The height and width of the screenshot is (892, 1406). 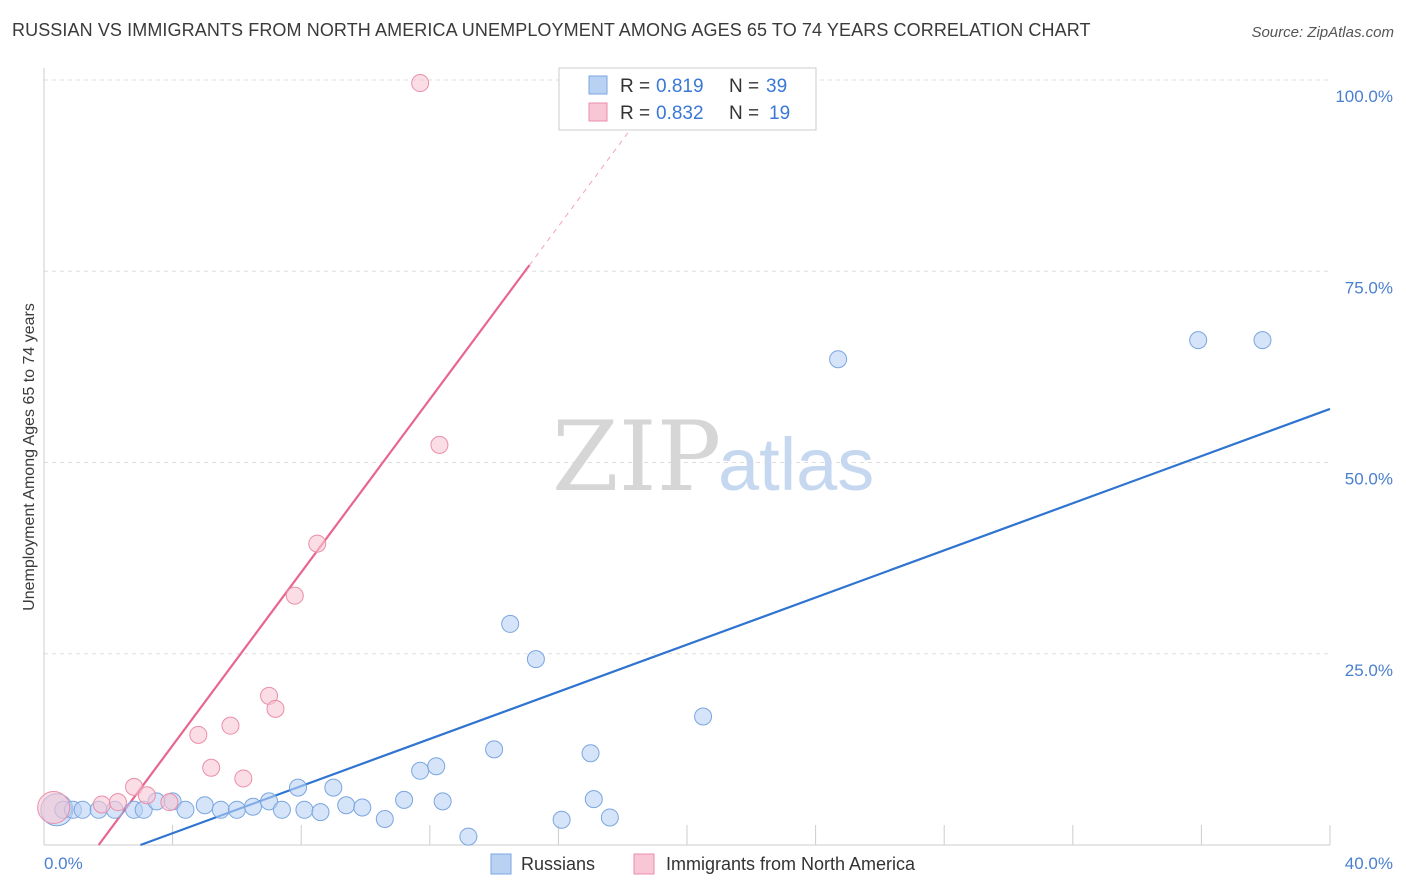 I want to click on y-tick-labels: 25.0% 50.0% 75.0% 100.0%, so click(x=1364, y=383).